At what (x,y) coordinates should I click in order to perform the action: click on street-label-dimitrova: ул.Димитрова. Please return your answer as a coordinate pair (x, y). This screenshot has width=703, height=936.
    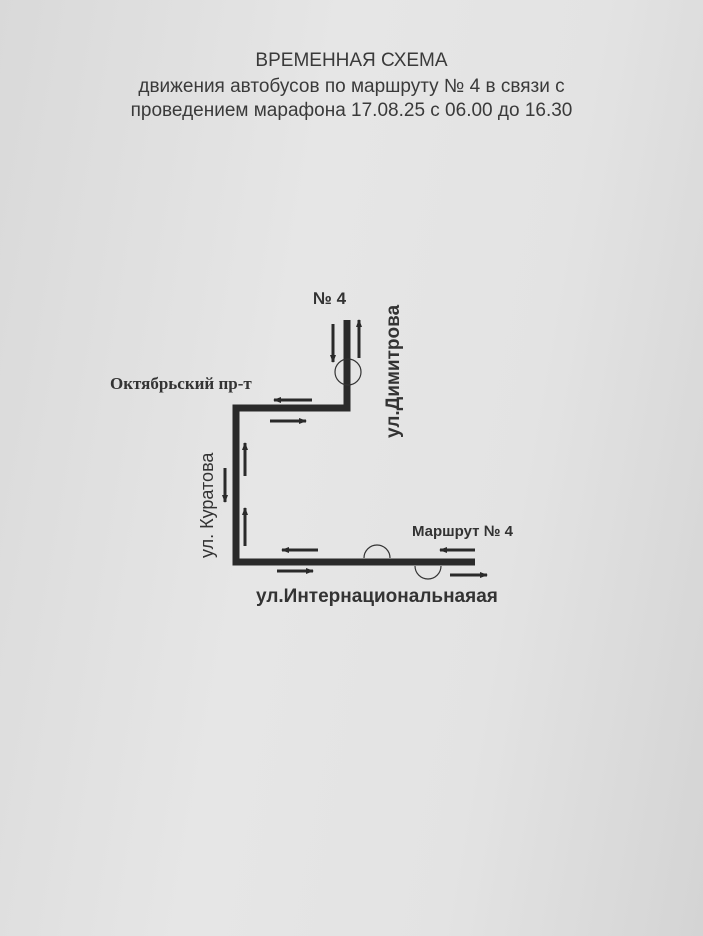
    Looking at the image, I should click on (393, 371).